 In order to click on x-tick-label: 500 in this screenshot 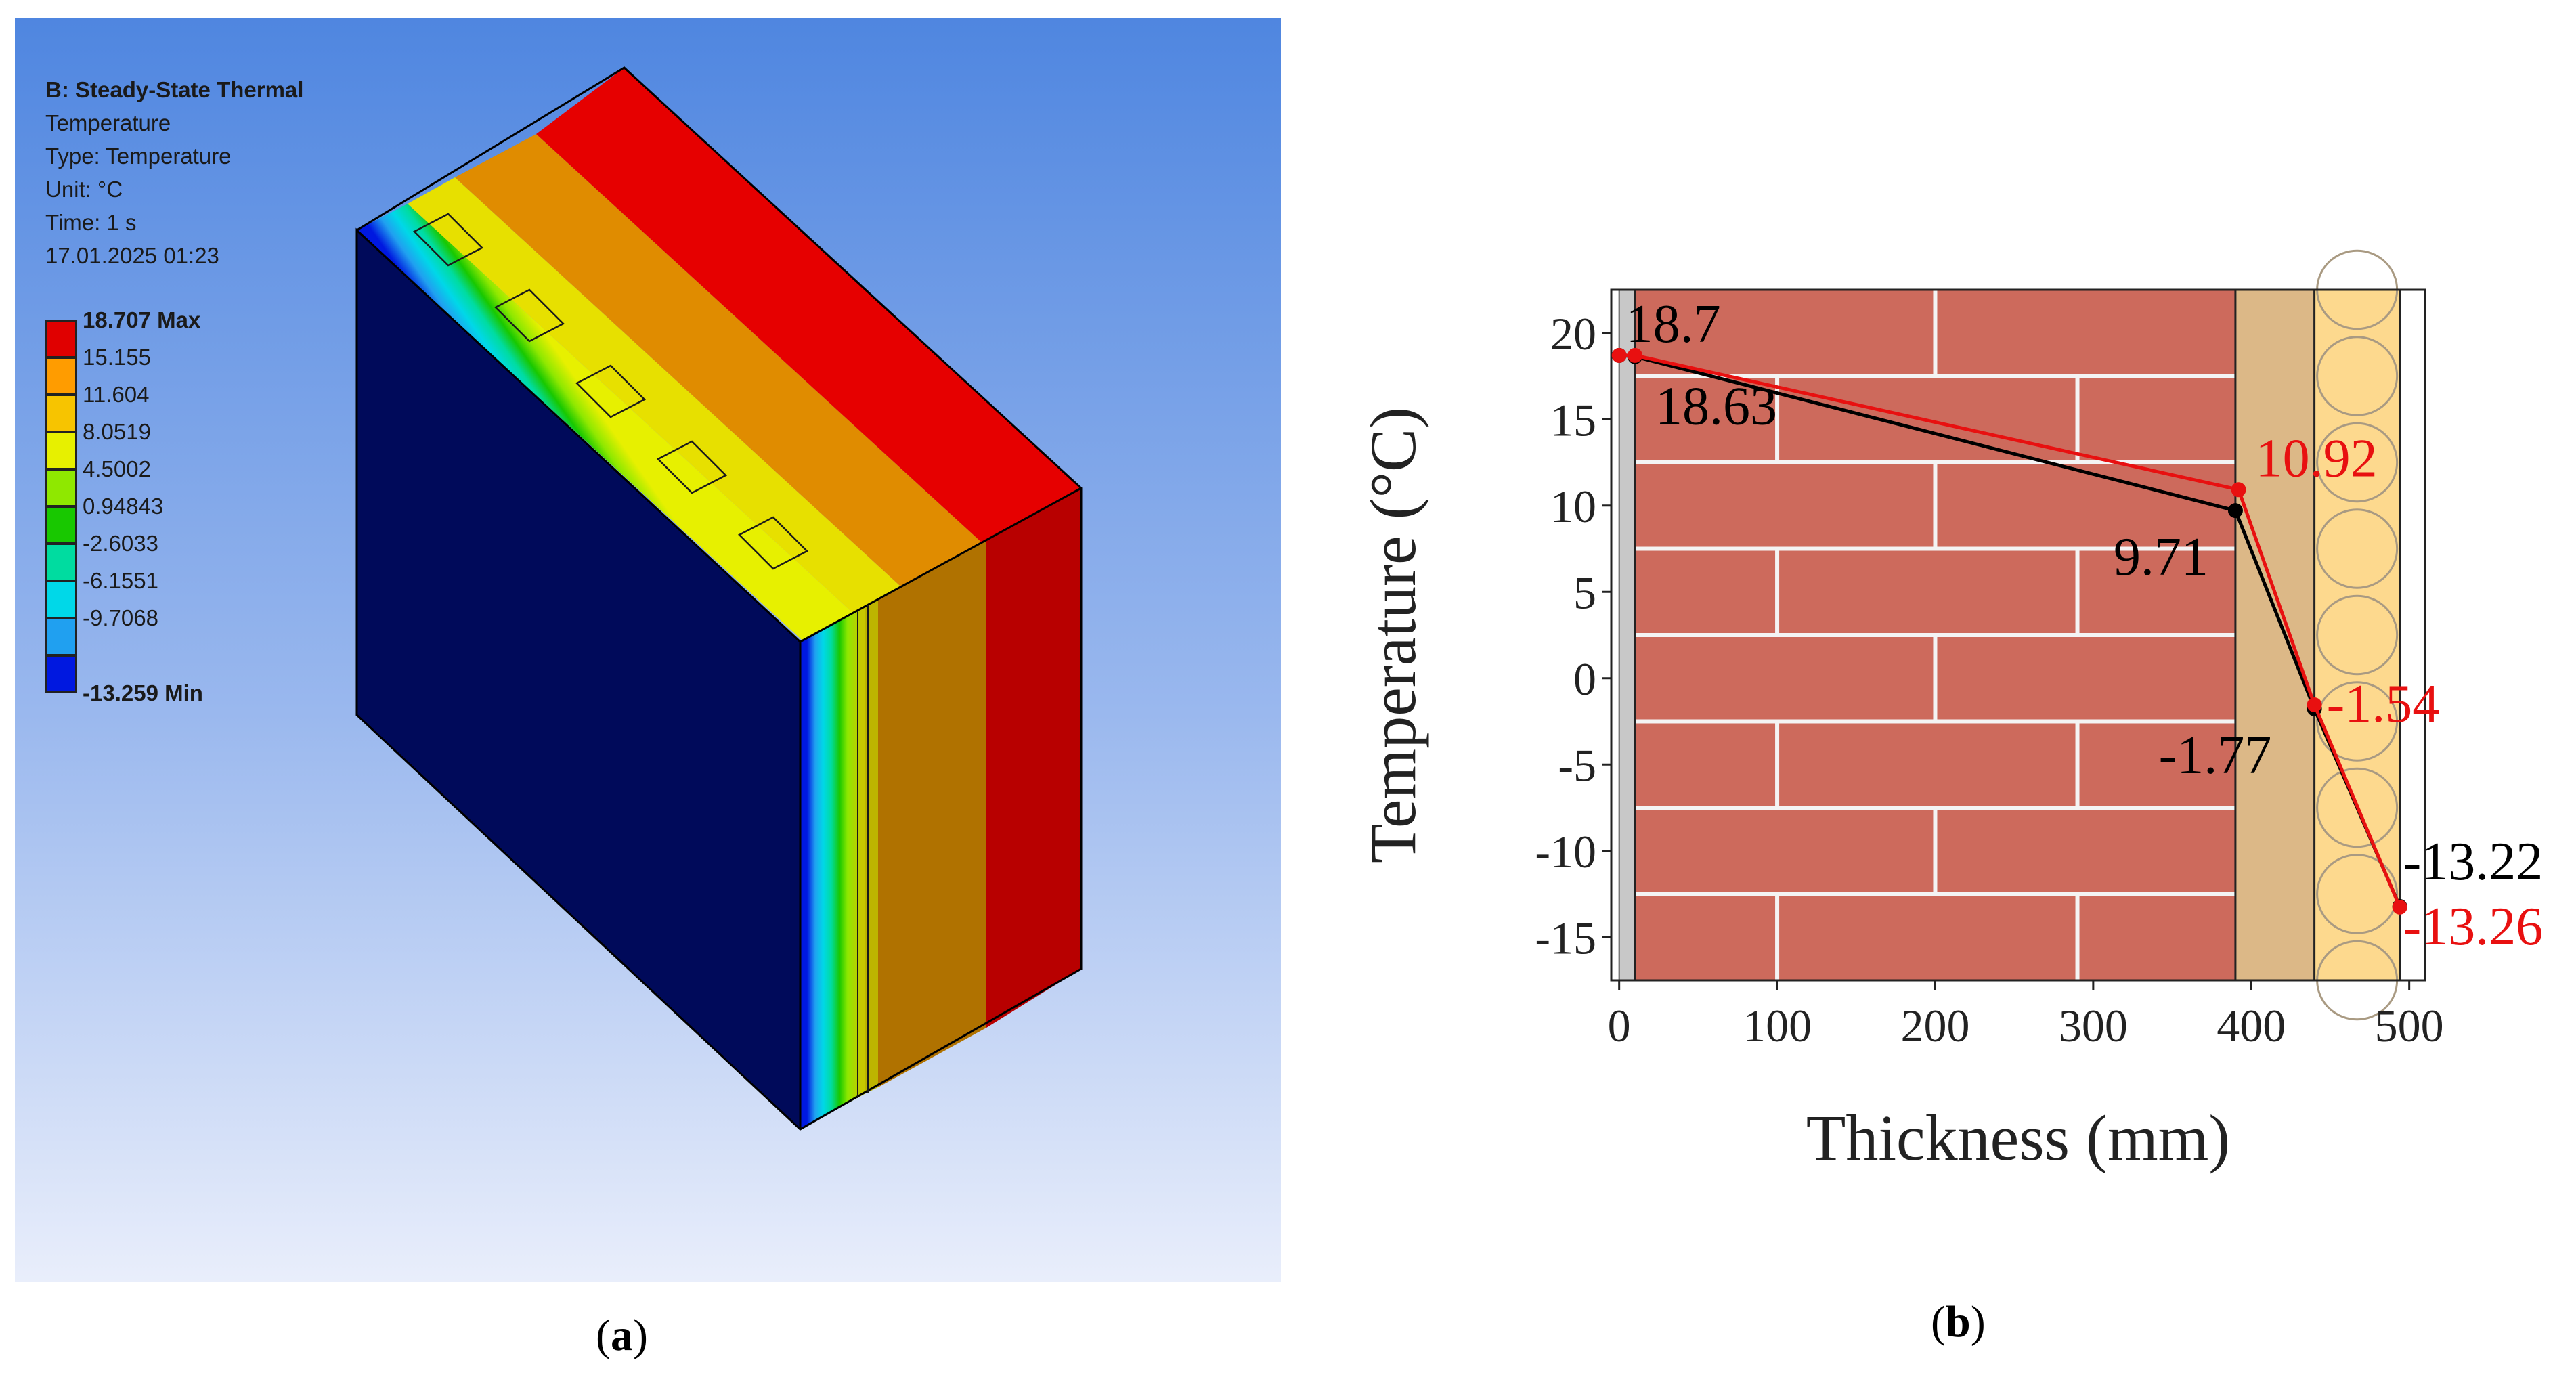, I will do `click(2409, 1025)`.